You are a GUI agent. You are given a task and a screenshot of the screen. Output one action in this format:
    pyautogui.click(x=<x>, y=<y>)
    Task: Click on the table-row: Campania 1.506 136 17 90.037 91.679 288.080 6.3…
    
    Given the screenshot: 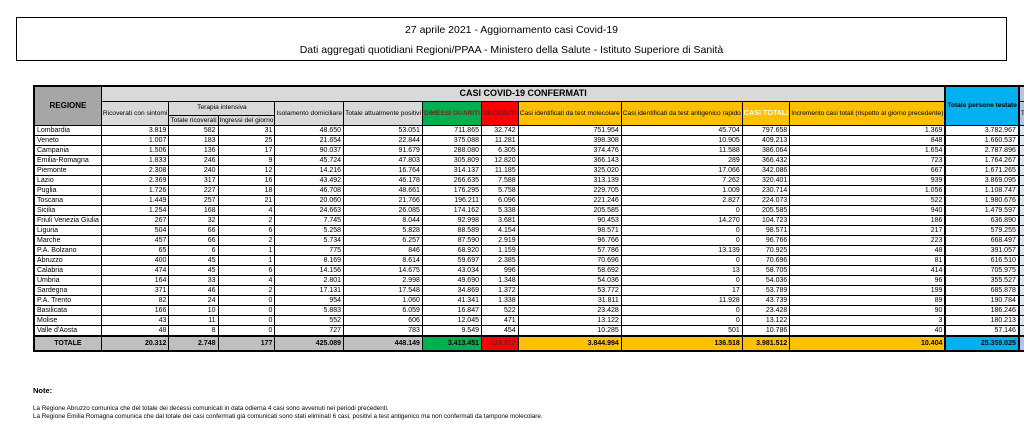 What is the action you would take?
    pyautogui.click(x=528, y=151)
    